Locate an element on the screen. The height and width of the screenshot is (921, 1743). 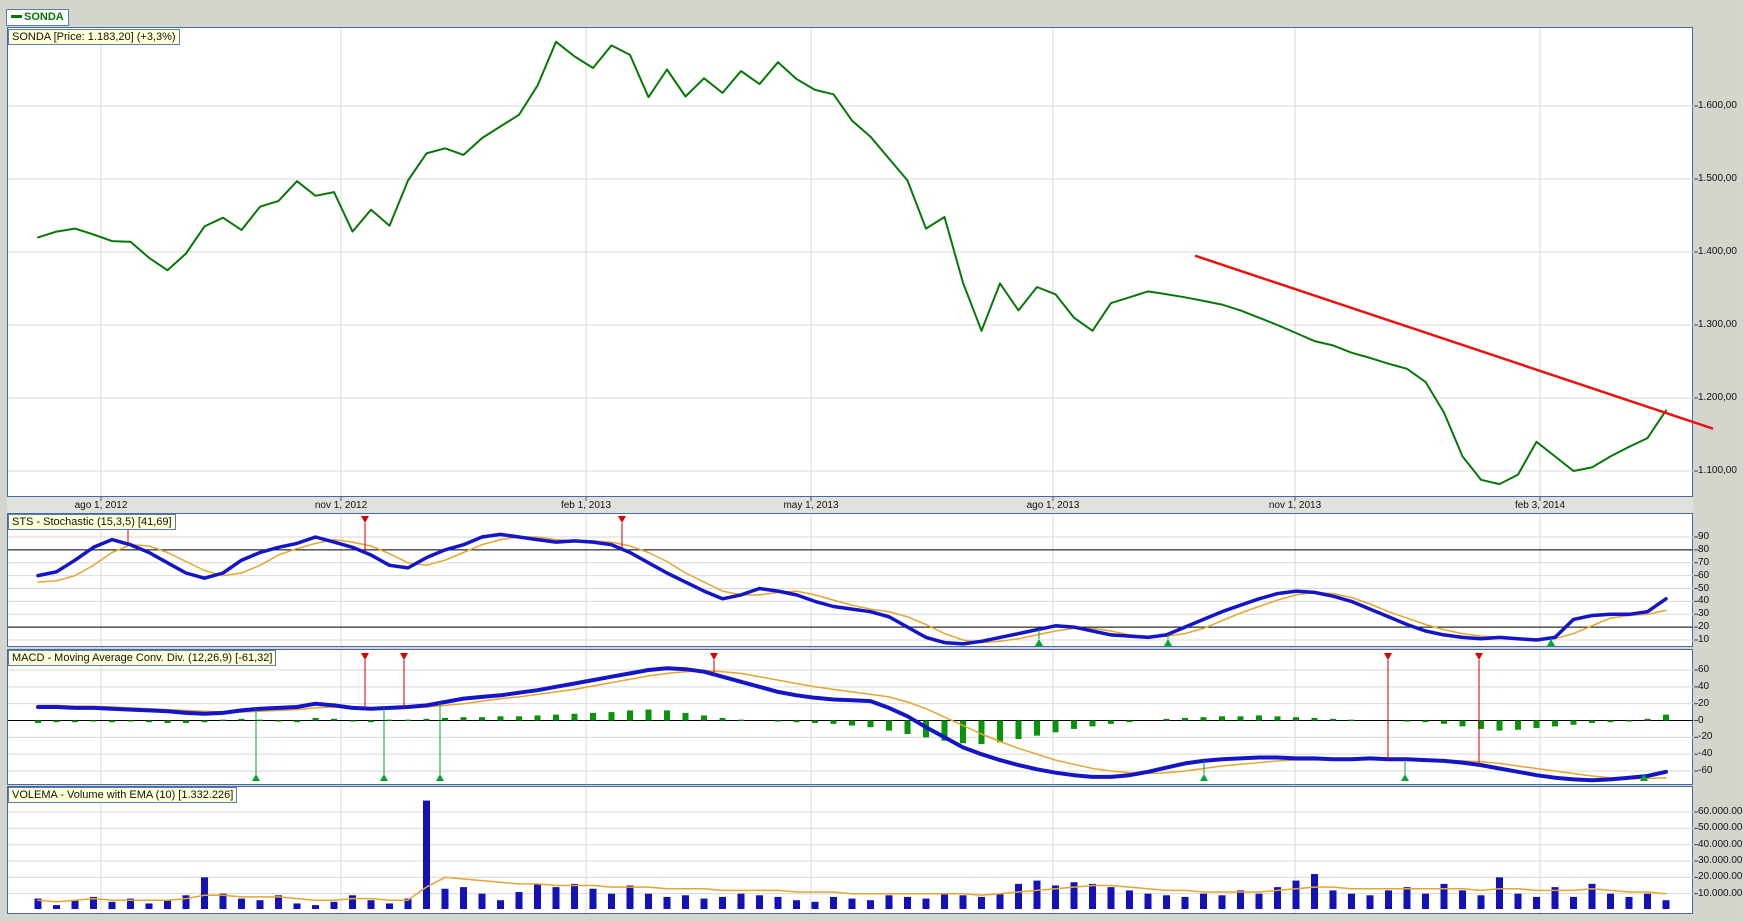
y-axis-tick-label: 1.500,00 is located at coordinates (1717, 178).